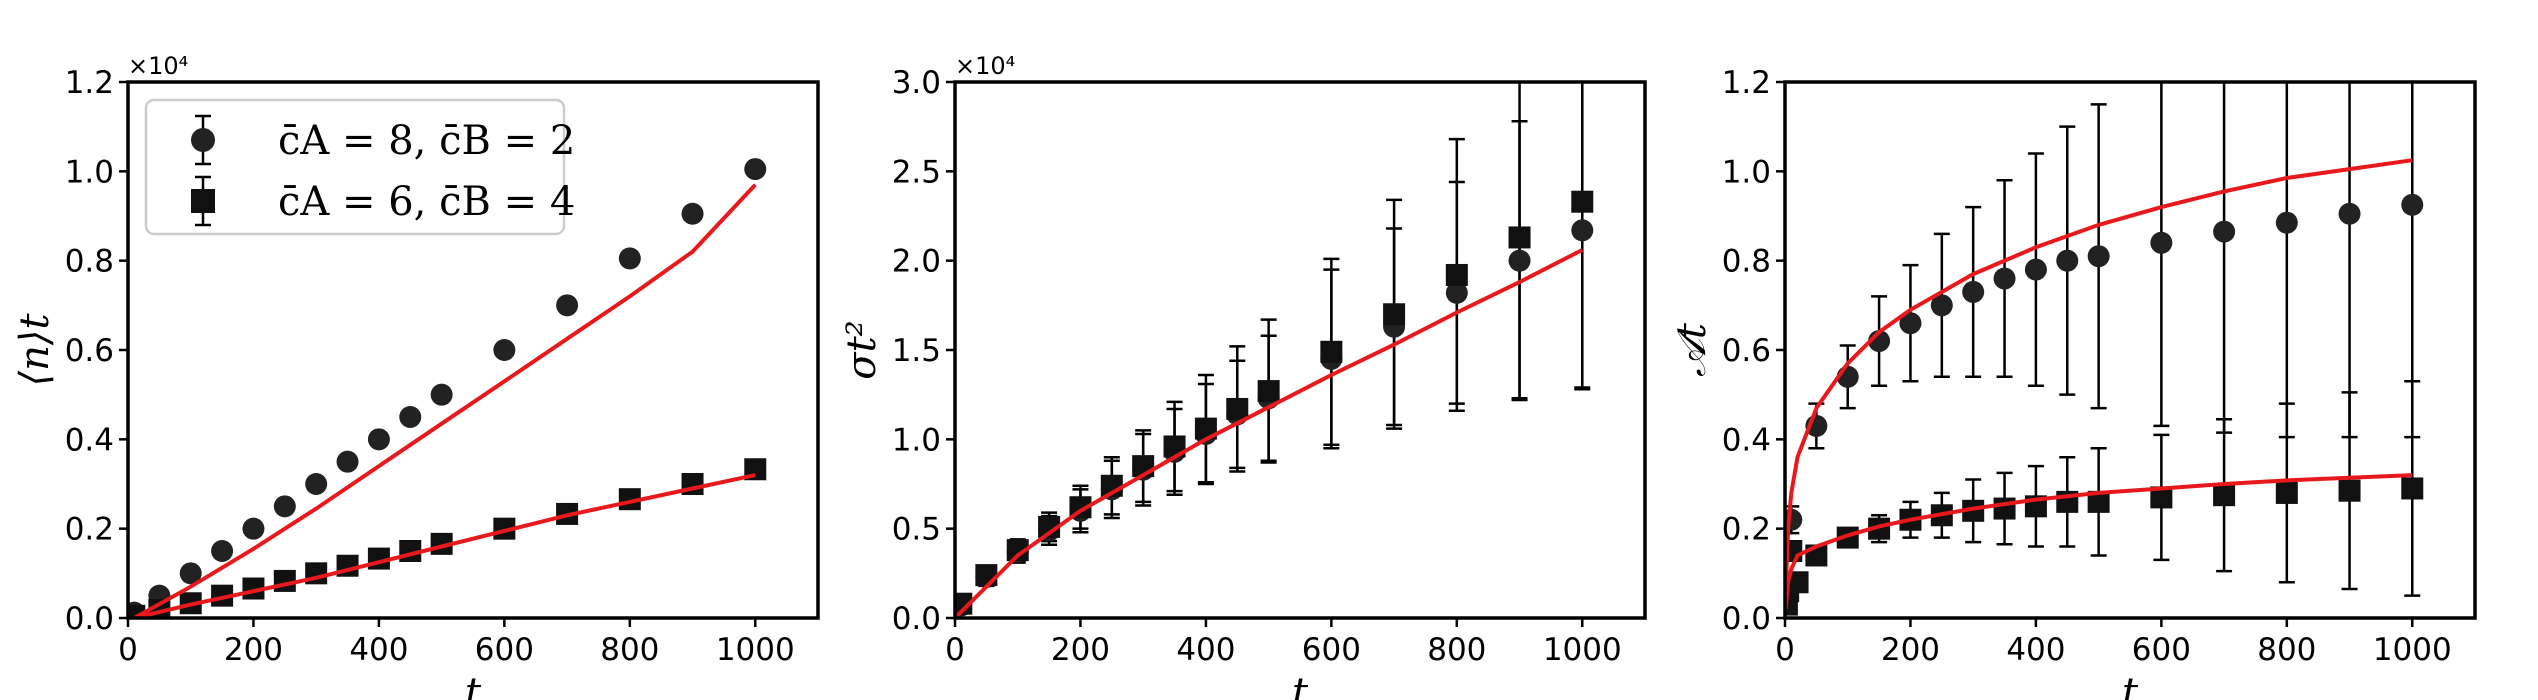 This screenshot has height=700, width=2538. What do you see at coordinates (355, 167) in the screenshot?
I see `legend-box` at bounding box center [355, 167].